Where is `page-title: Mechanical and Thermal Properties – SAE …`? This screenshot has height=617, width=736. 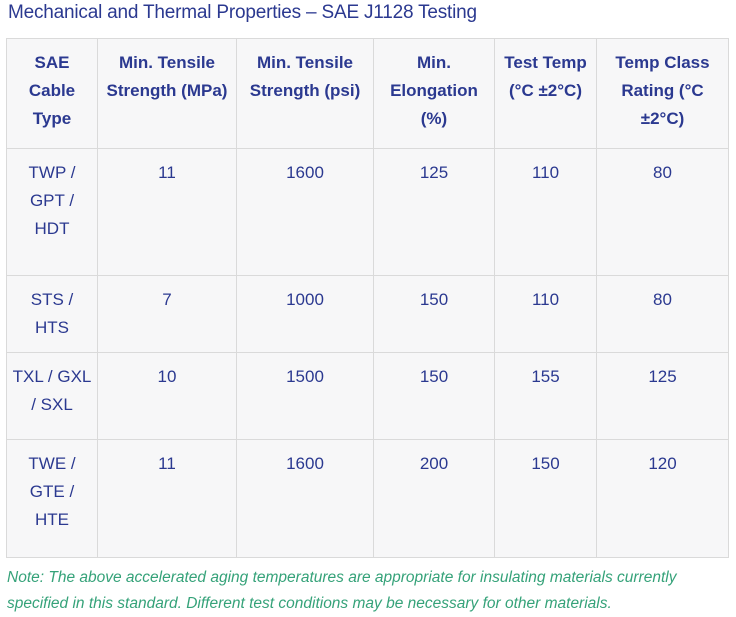
page-title: Mechanical and Thermal Properties – SAE … is located at coordinates (242, 12).